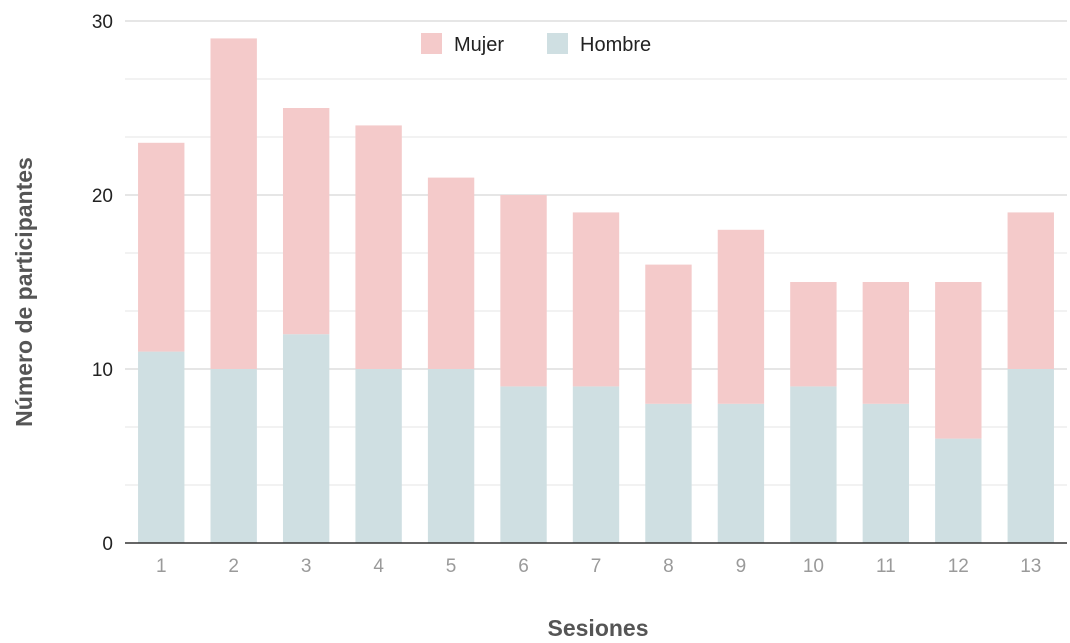 This screenshot has height=643, width=1070. What do you see at coordinates (1030, 566) in the screenshot?
I see `x-tick-label: 13` at bounding box center [1030, 566].